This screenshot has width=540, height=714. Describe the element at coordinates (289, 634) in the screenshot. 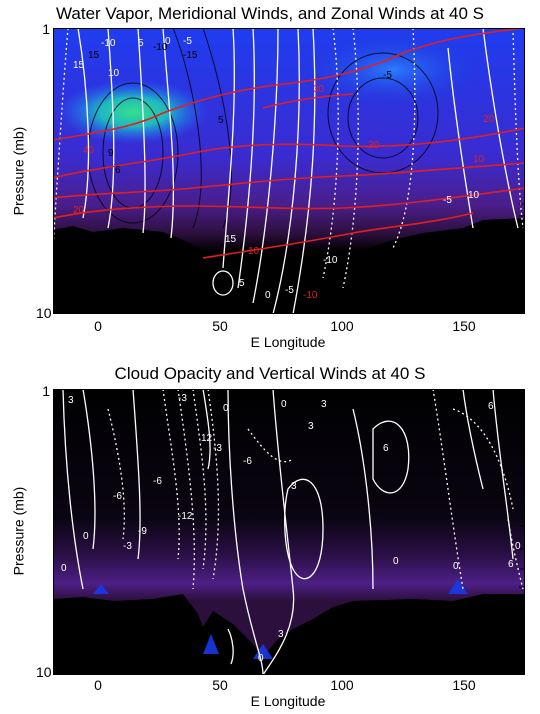

I see `chart2-black-region` at that location.